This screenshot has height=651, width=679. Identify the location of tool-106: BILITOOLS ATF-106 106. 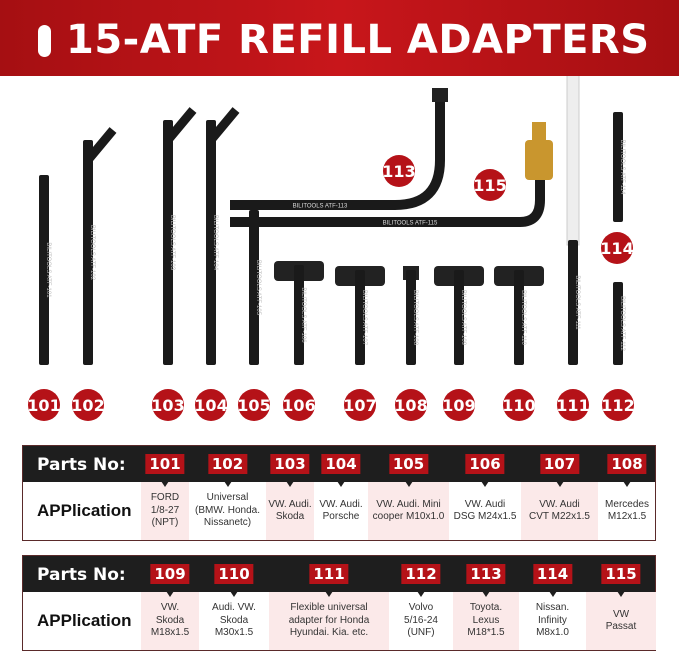
(299, 341).